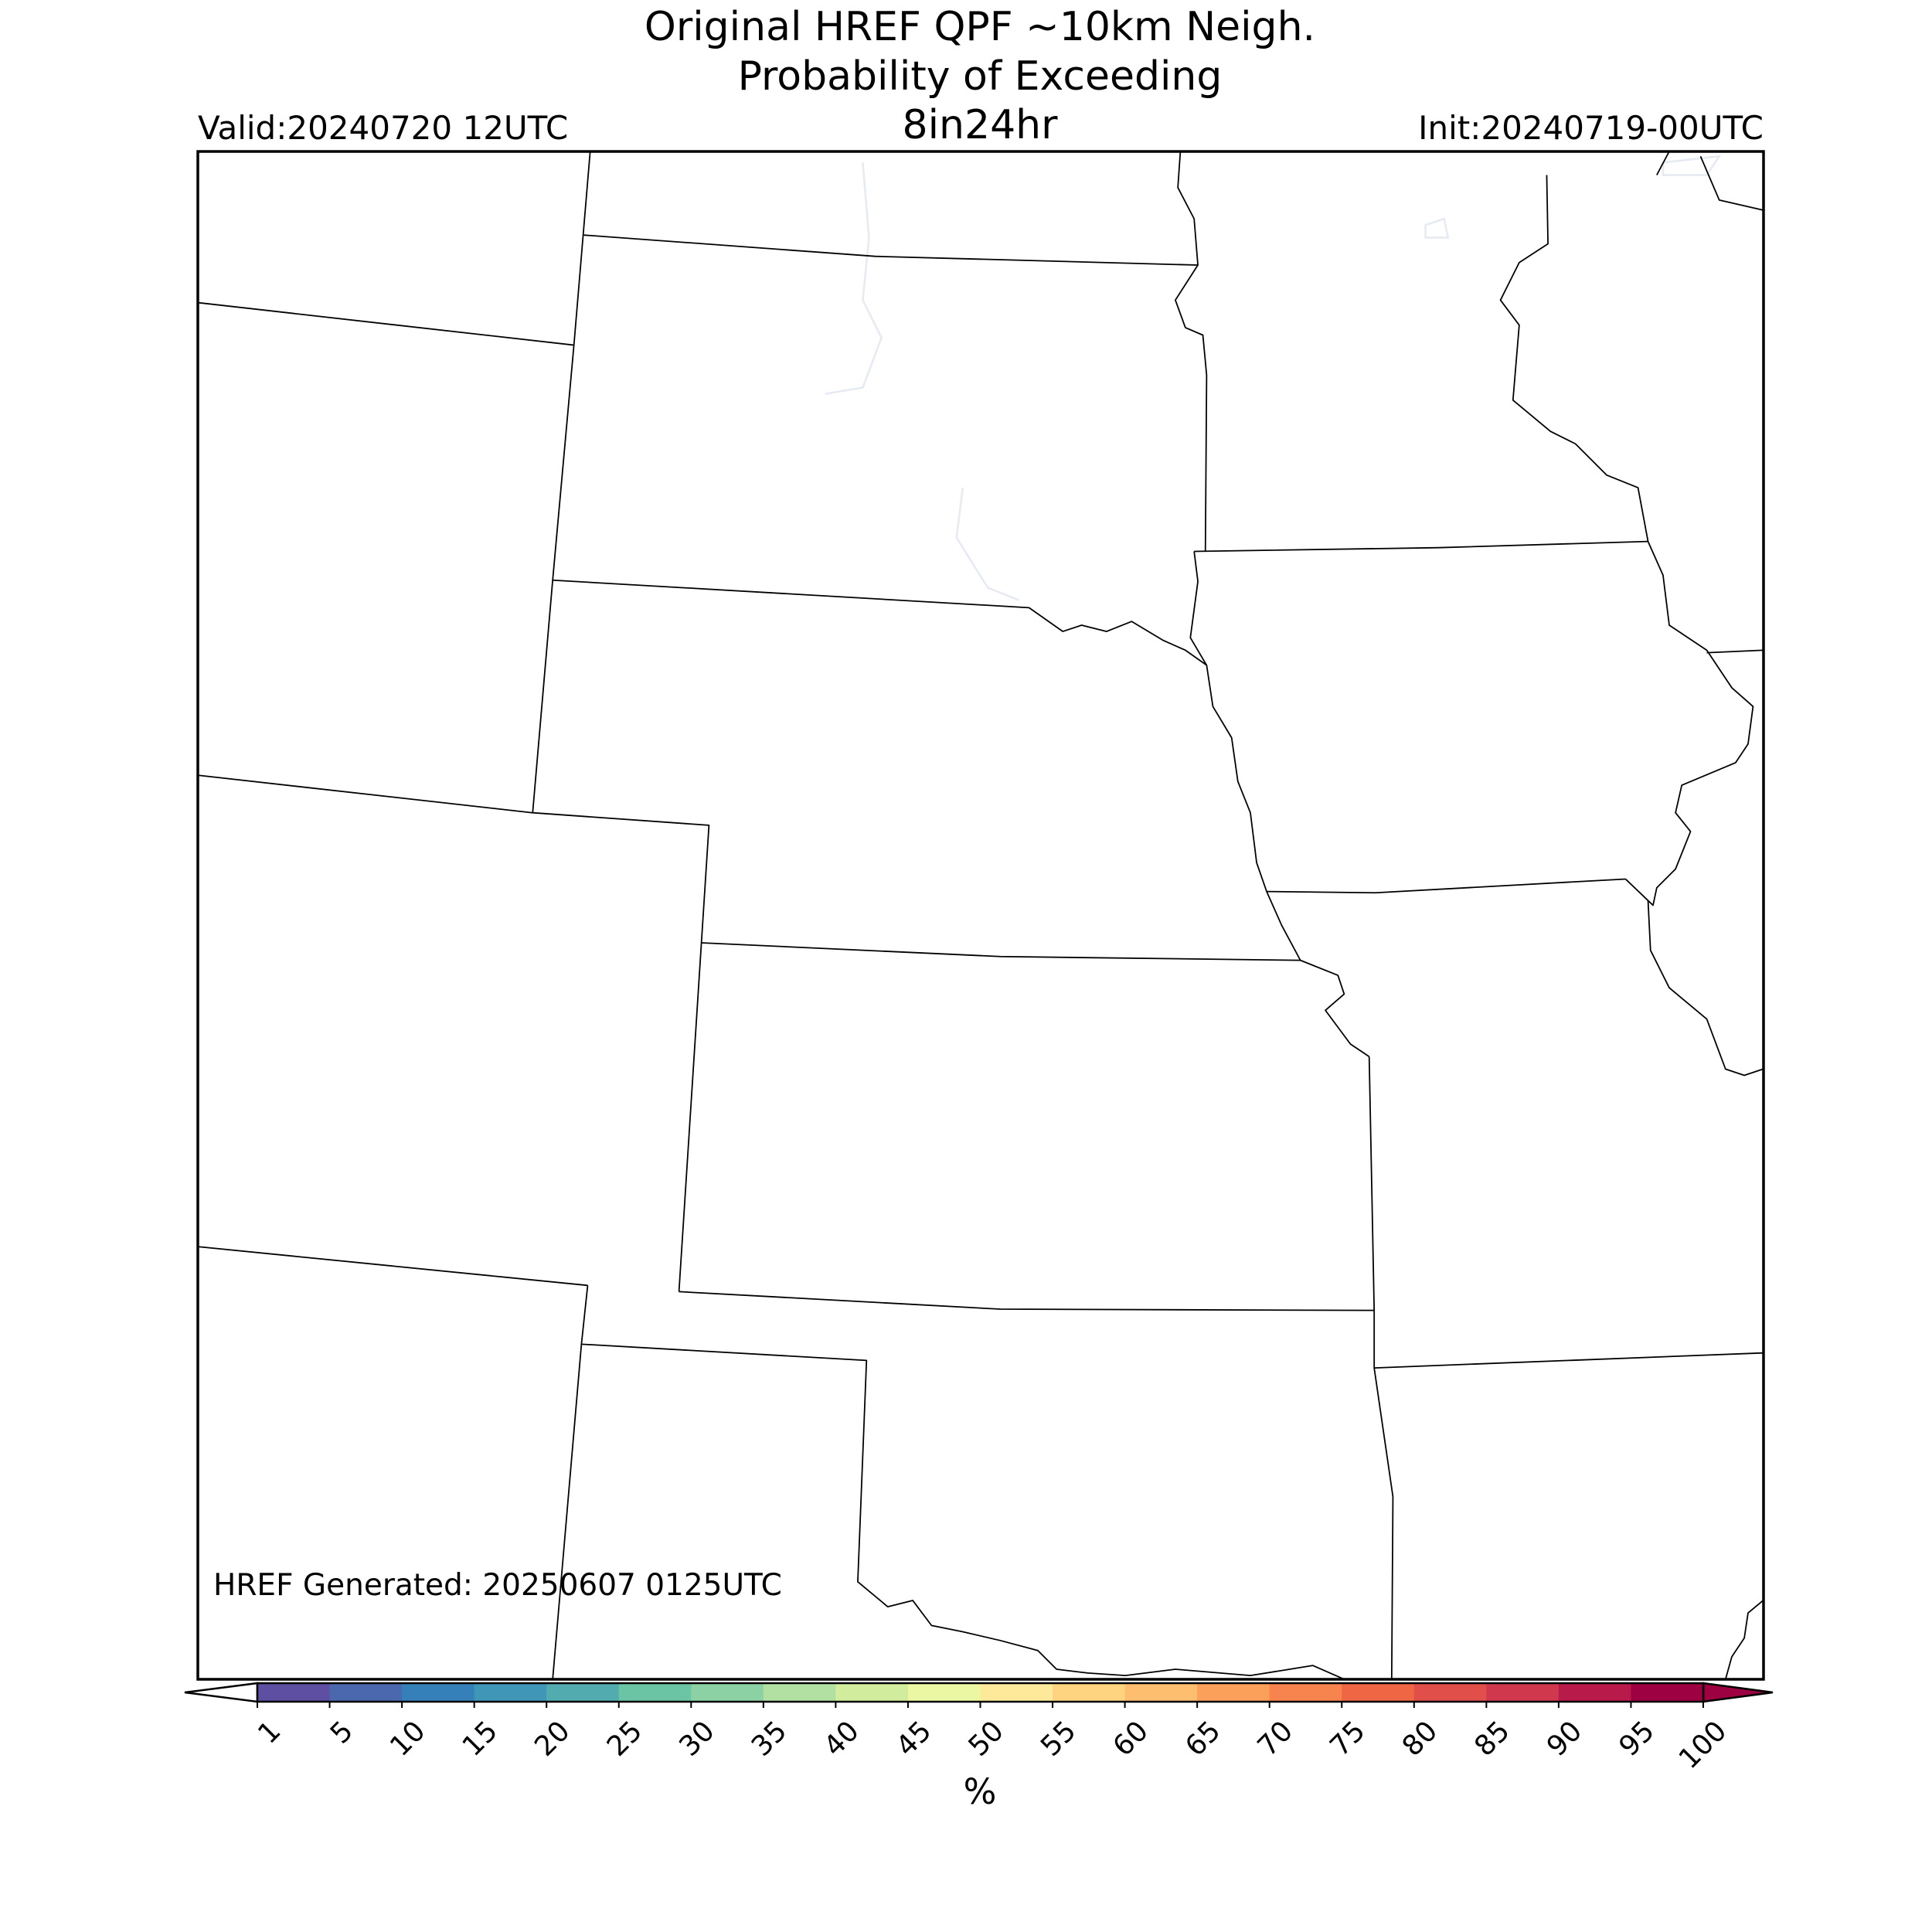 The image size is (1932, 1932). I want to click on init-time: Init:20240719-00UTC, so click(1591, 128).